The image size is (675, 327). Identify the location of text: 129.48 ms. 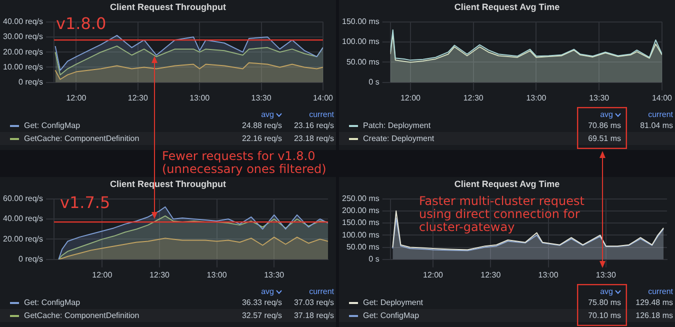
(654, 302).